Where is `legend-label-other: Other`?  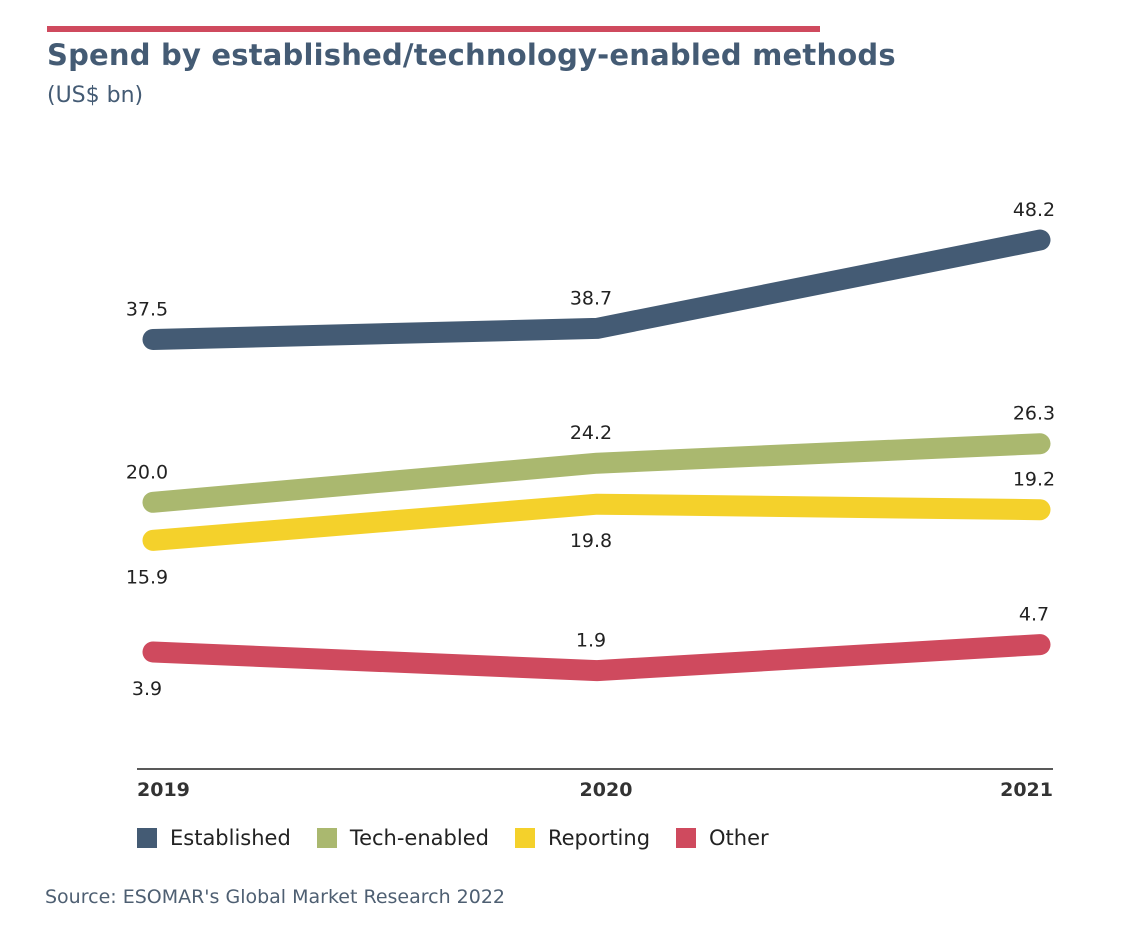
legend-label-other: Other is located at coordinates (739, 838).